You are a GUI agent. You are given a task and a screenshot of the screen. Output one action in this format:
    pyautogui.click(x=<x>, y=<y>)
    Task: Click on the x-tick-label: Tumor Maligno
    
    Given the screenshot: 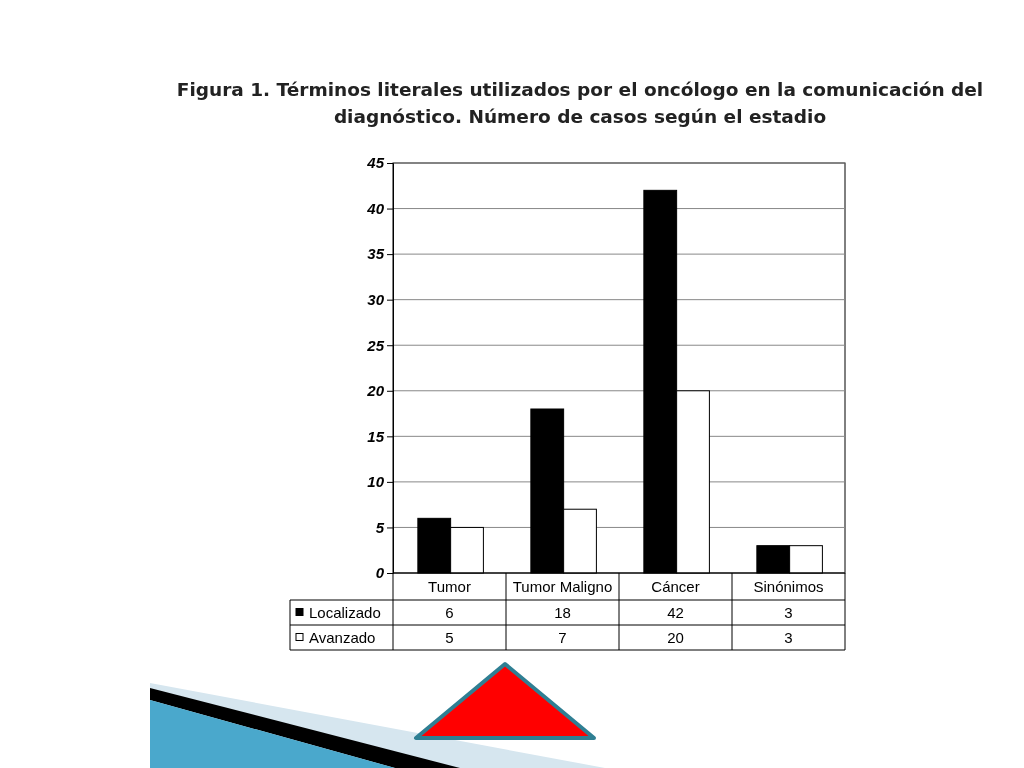 What is the action you would take?
    pyautogui.click(x=562, y=586)
    